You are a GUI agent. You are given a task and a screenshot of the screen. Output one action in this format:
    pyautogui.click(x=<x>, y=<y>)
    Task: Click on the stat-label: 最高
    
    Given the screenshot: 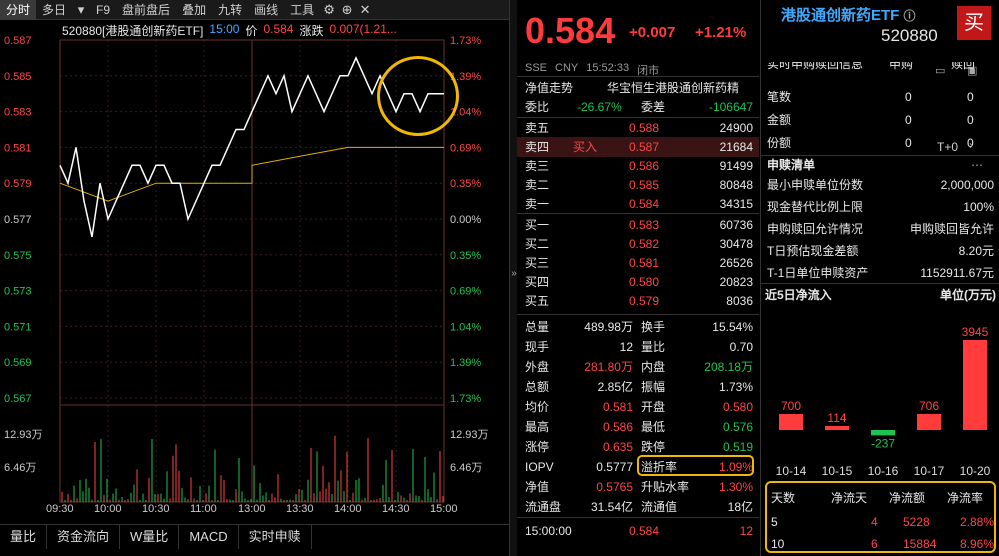 What is the action you would take?
    pyautogui.click(x=537, y=427)
    